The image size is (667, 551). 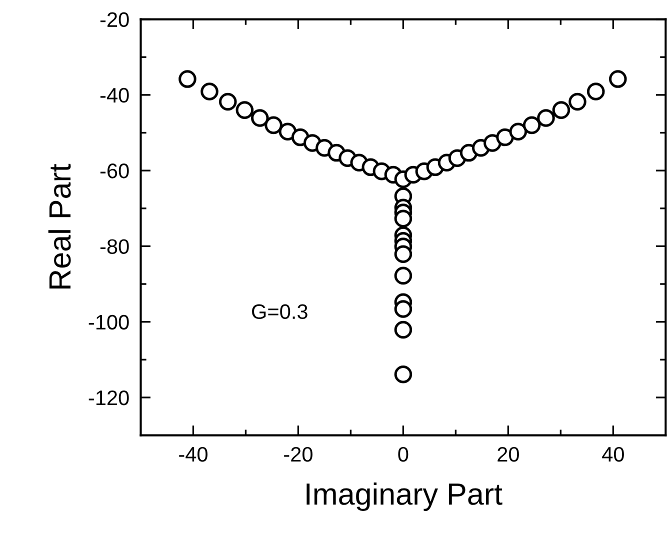 What do you see at coordinates (403, 454) in the screenshot?
I see `x-tick-label: 0` at bounding box center [403, 454].